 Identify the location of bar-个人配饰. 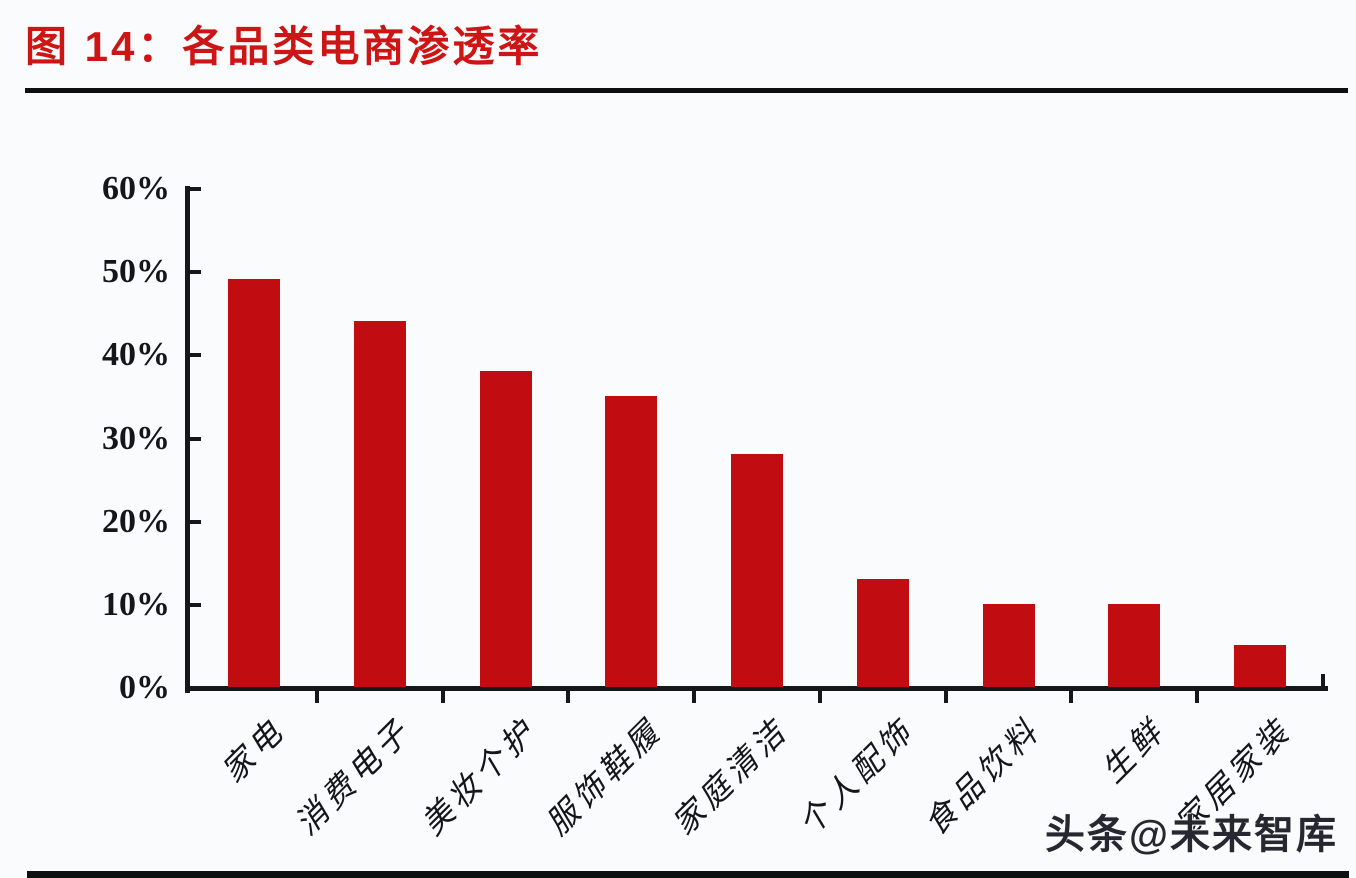
(882, 632).